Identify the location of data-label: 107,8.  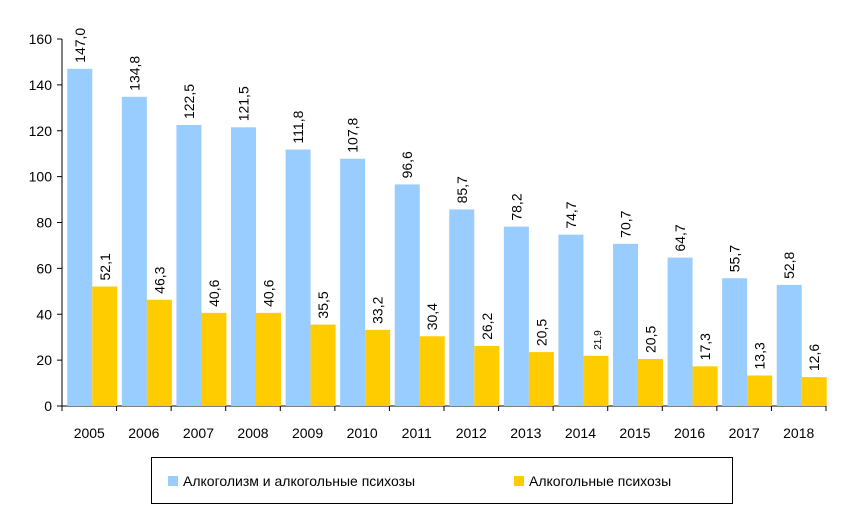
(353, 134).